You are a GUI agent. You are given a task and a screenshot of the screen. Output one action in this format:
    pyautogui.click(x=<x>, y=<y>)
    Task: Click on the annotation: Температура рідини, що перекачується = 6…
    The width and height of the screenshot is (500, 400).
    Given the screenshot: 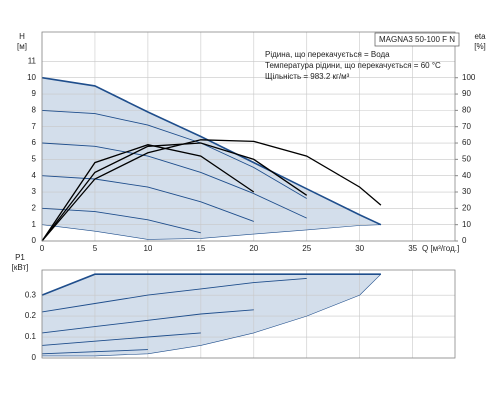 What is the action you would take?
    pyautogui.click(x=353, y=65)
    